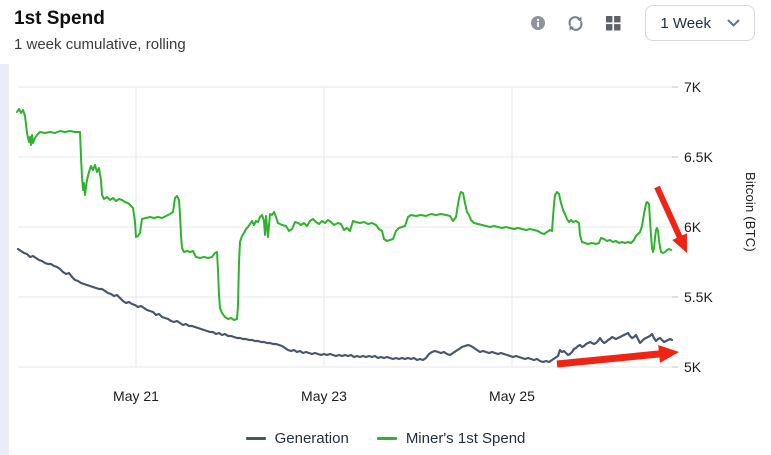 The height and width of the screenshot is (455, 771). I want to click on chevron-down-icon, so click(733, 23).